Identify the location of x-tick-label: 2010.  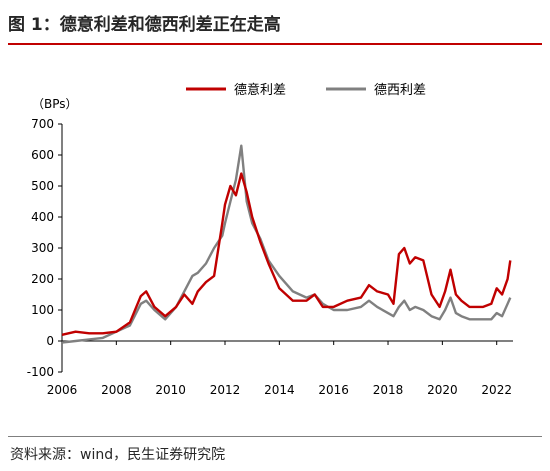
(170, 390).